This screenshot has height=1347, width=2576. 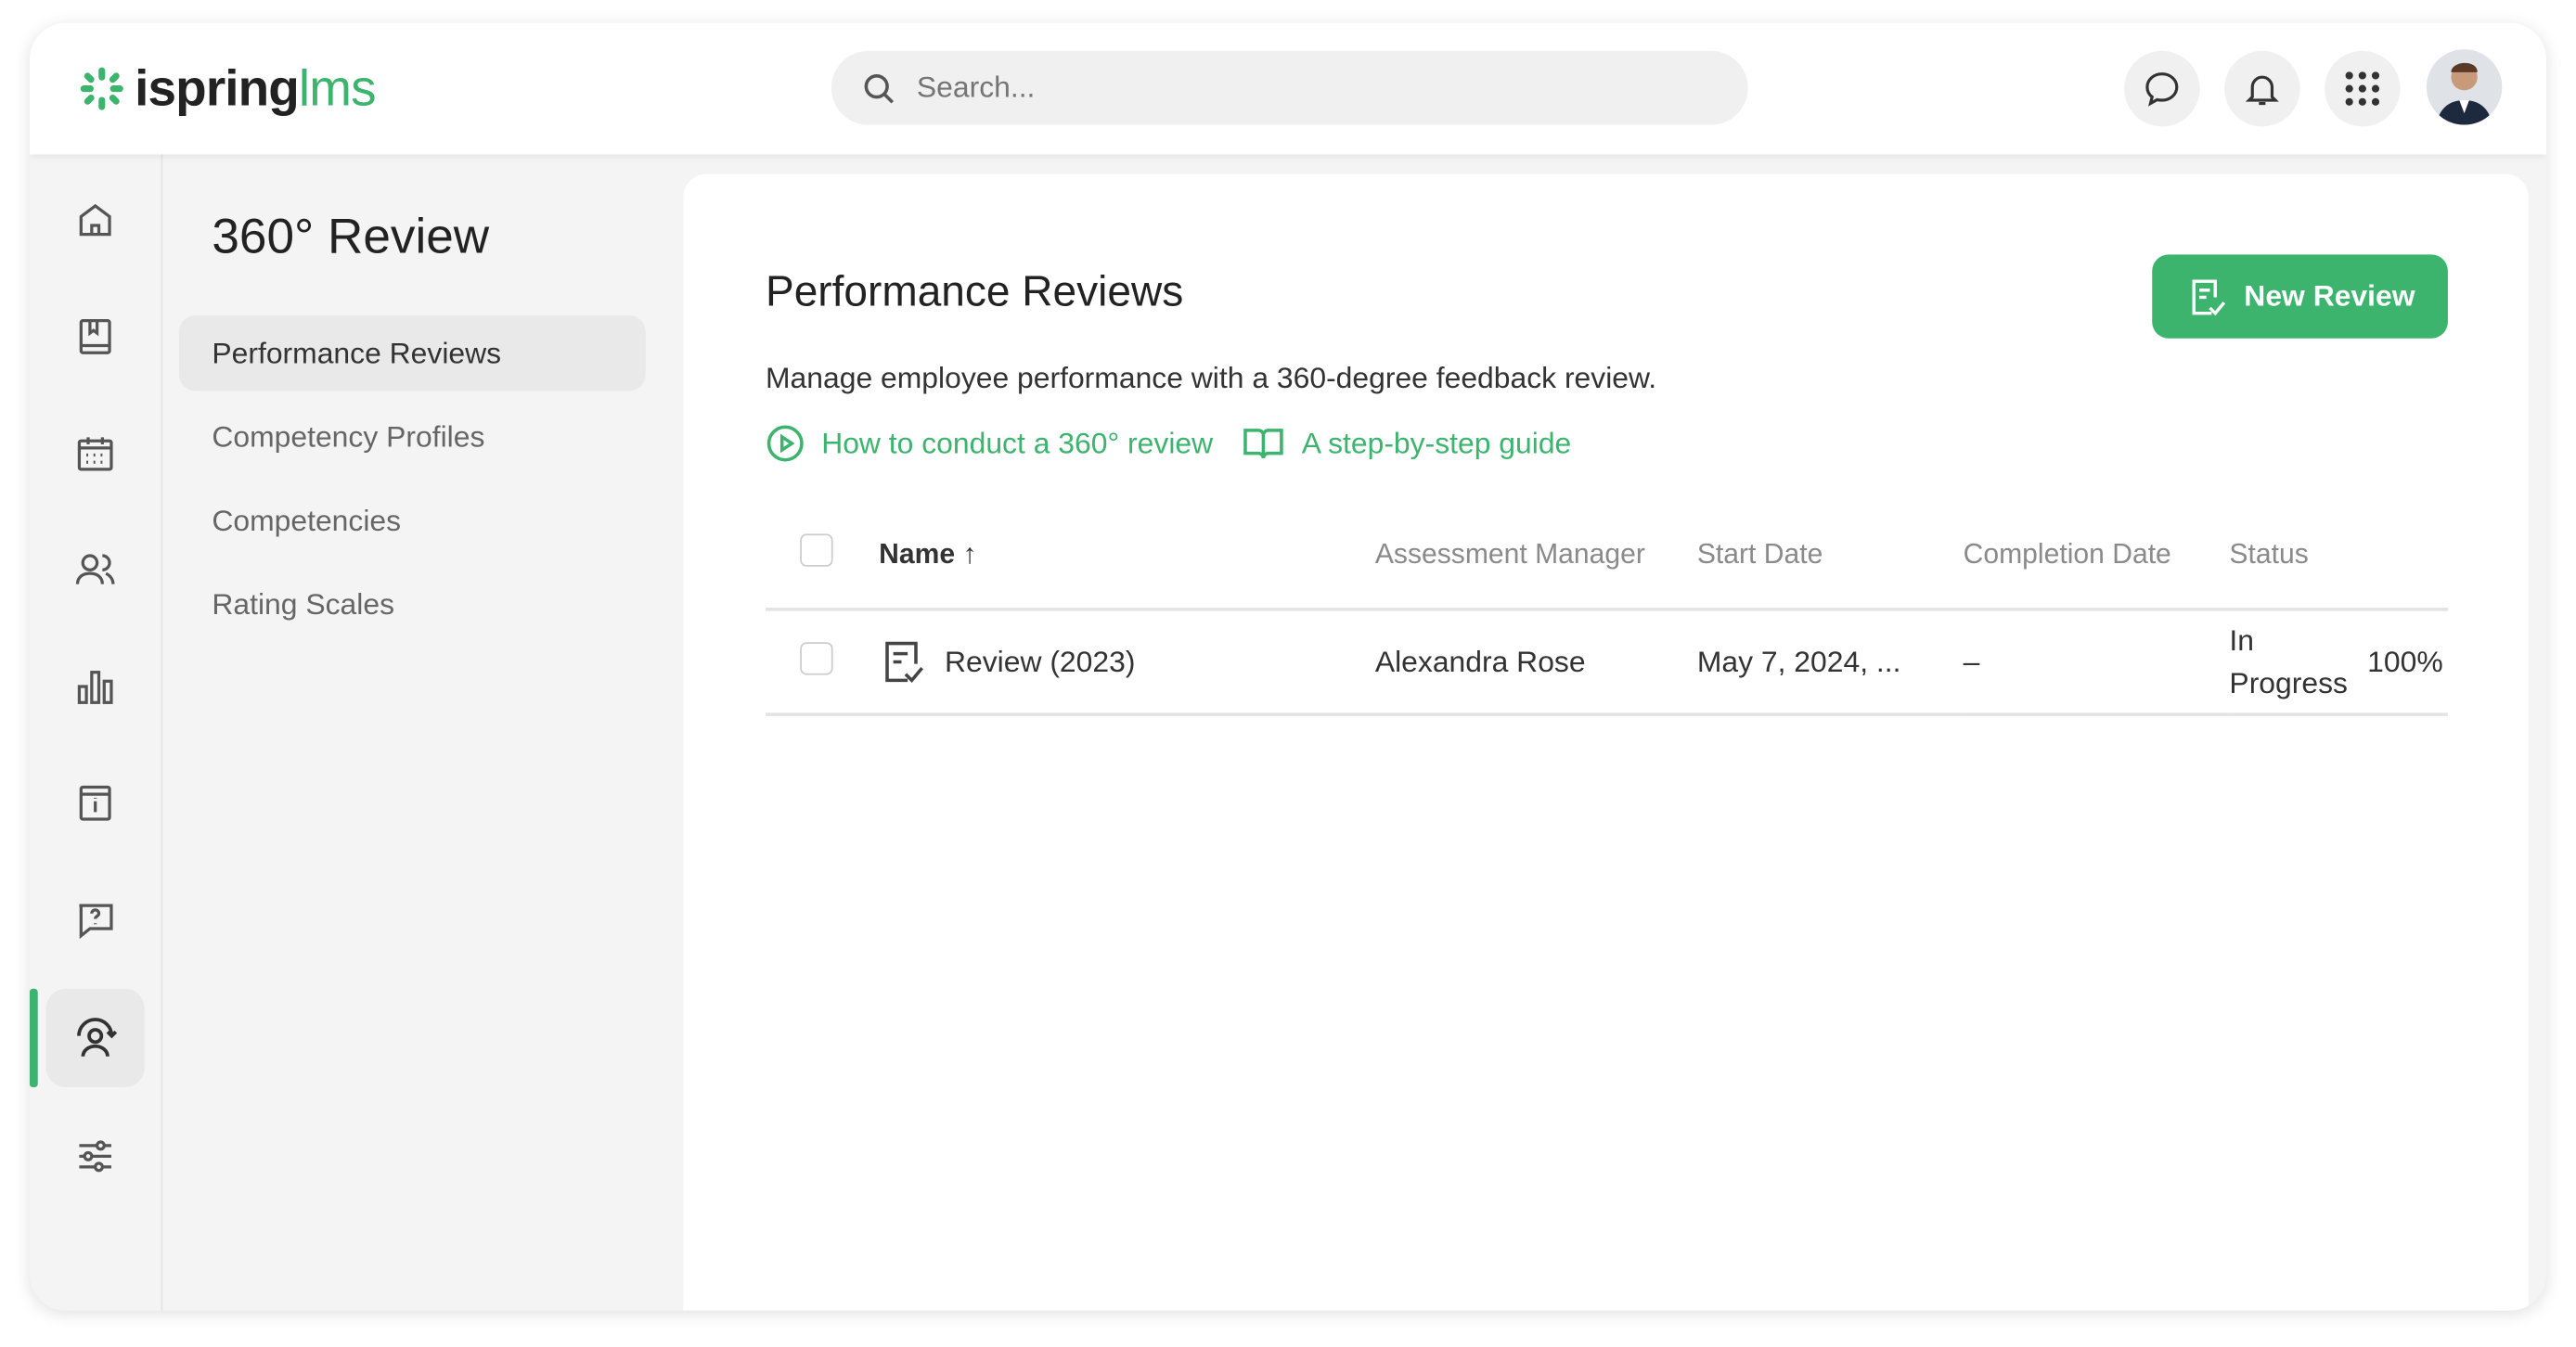 I want to click on review-completion-date: –, so click(x=2094, y=662).